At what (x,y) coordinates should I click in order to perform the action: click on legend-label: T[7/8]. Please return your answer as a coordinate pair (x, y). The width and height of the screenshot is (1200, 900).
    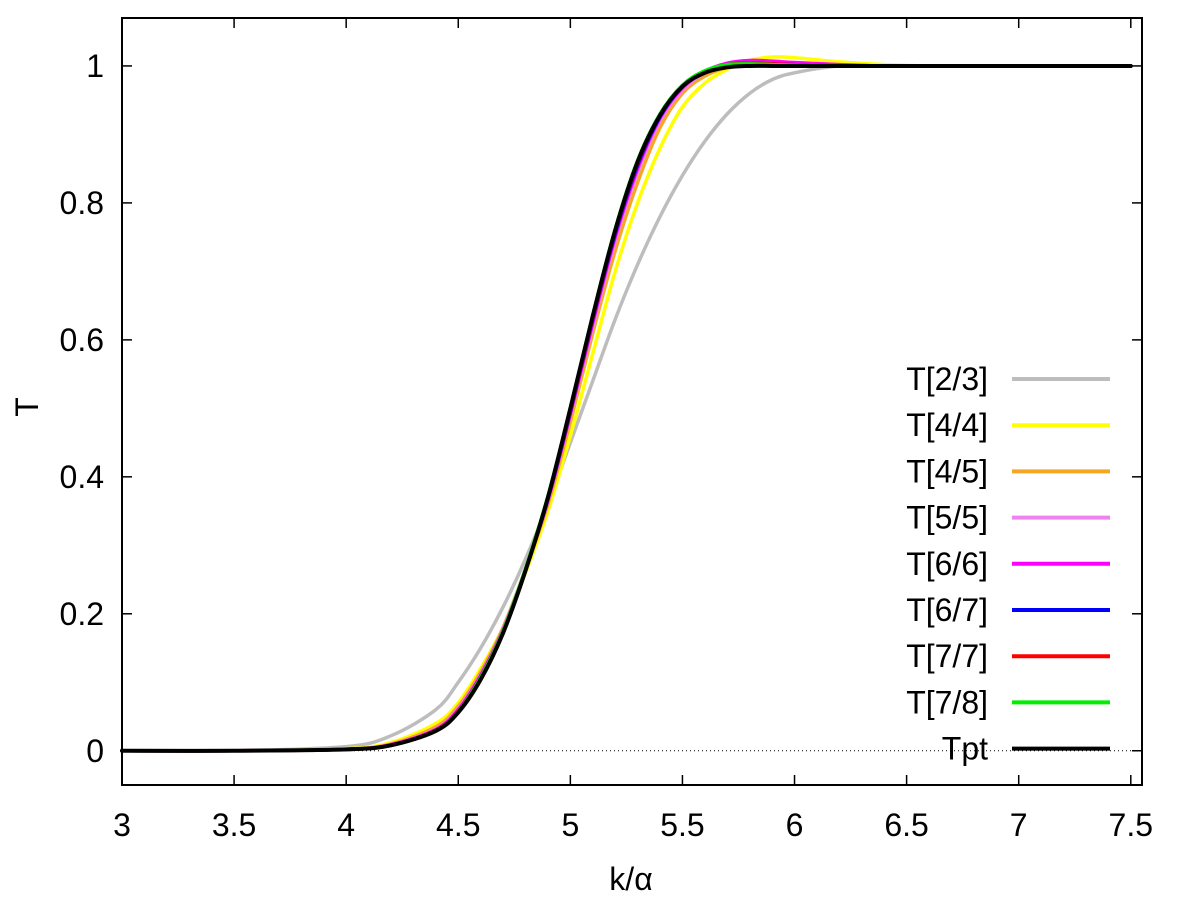
    Looking at the image, I should click on (947, 702).